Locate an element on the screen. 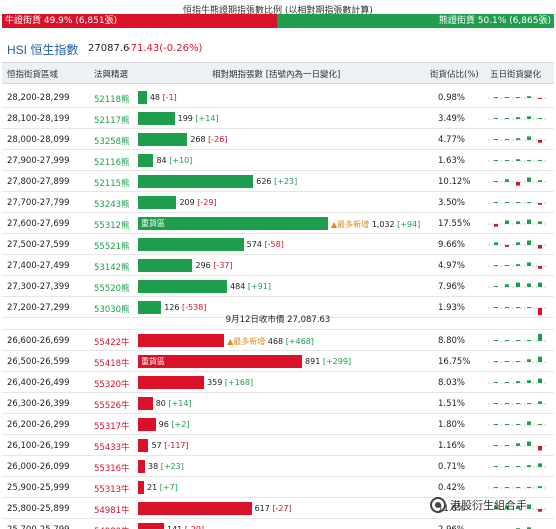  row-warrant-code: 53258熊 is located at coordinates (112, 142).